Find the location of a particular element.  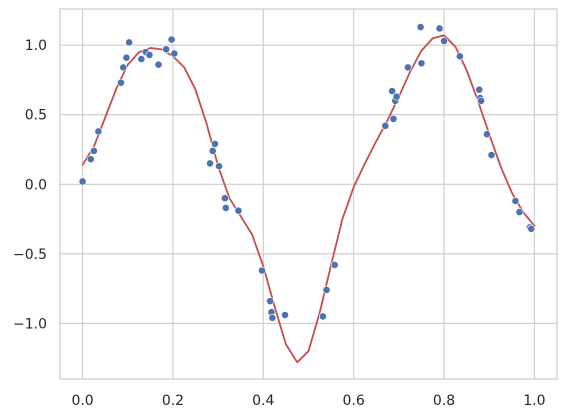

x-tick-label-1: 0.2 is located at coordinates (173, 401).